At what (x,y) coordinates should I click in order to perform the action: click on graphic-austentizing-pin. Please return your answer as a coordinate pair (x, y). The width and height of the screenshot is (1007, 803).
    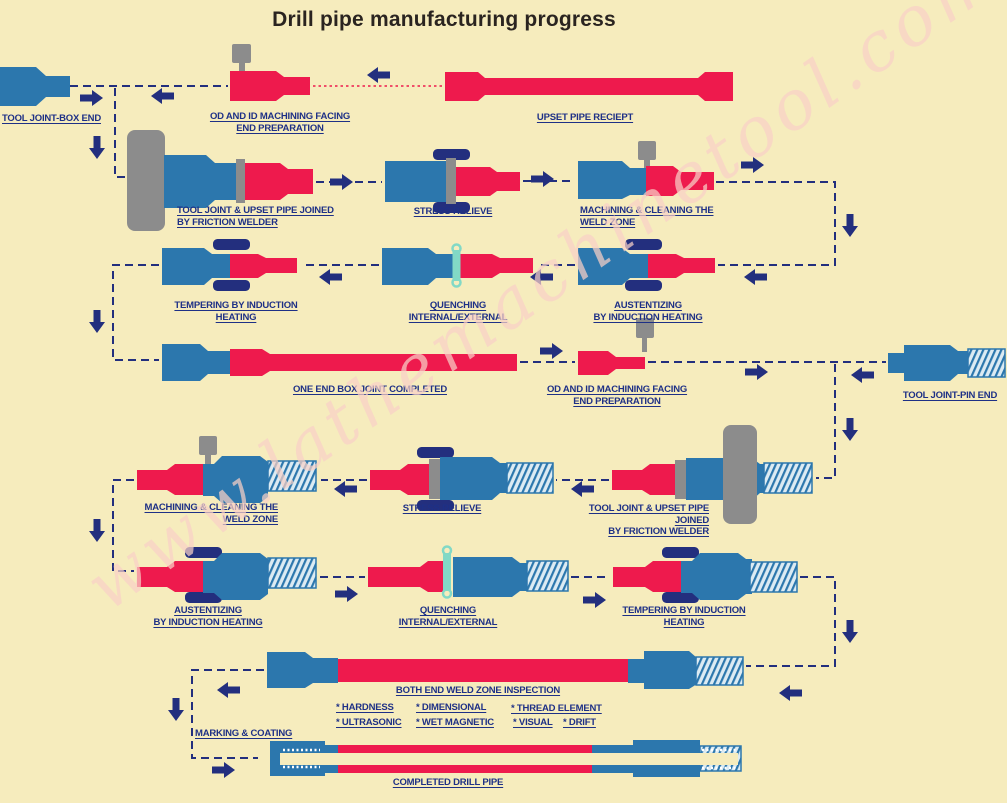
    Looking at the image, I should click on (227, 575).